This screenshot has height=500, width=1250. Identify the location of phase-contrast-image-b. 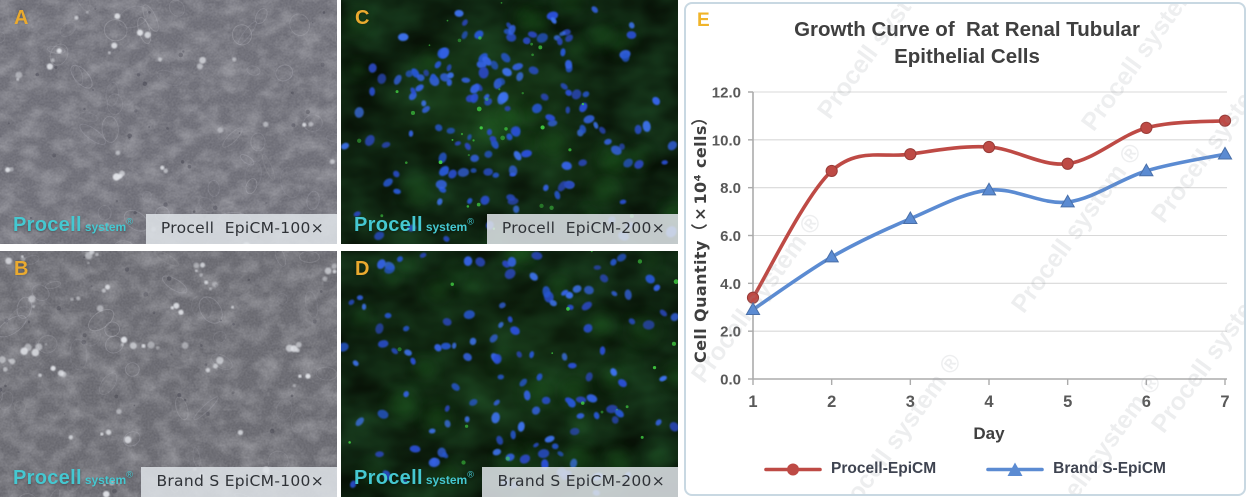
(168, 374).